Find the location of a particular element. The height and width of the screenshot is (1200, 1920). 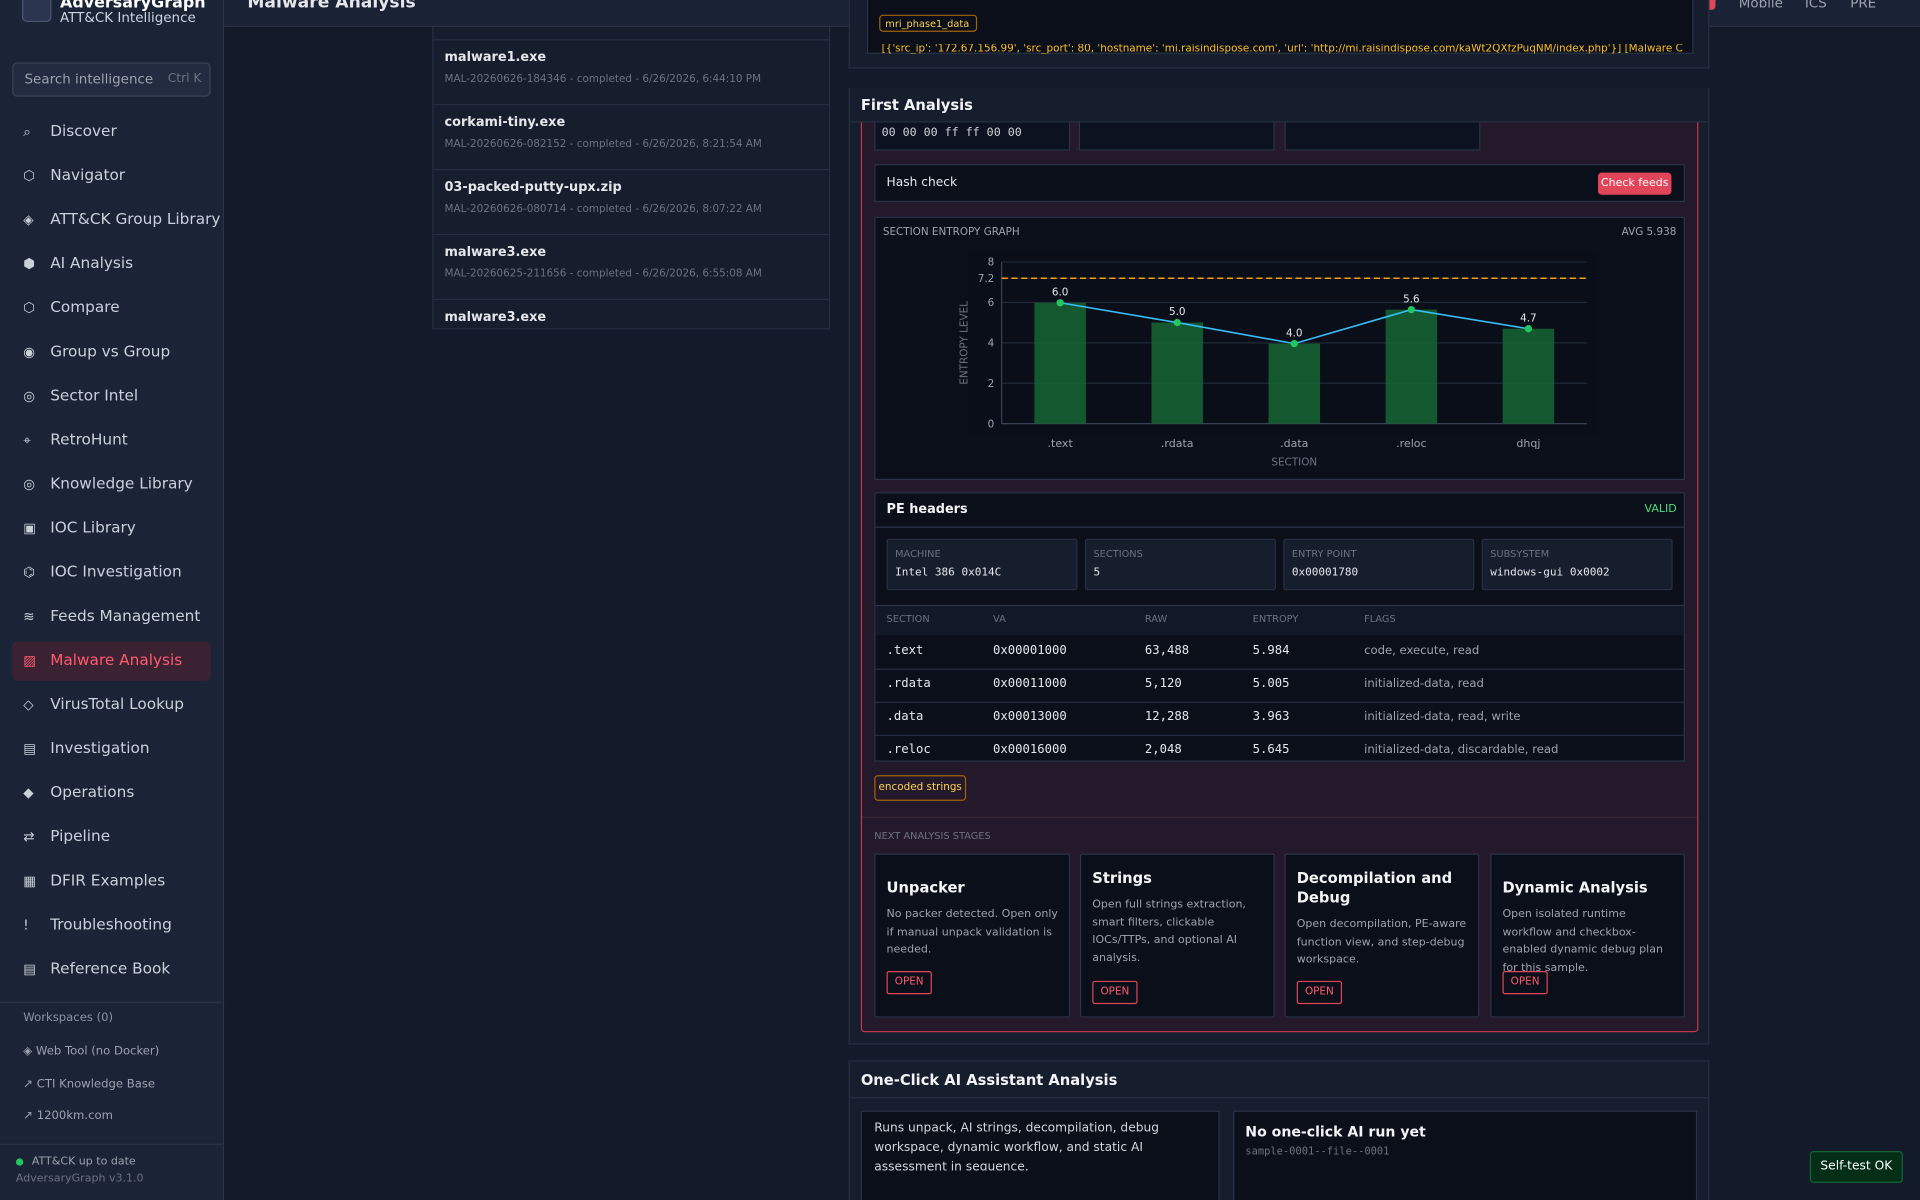

nav-item: Troubleshooting is located at coordinates (111, 924).